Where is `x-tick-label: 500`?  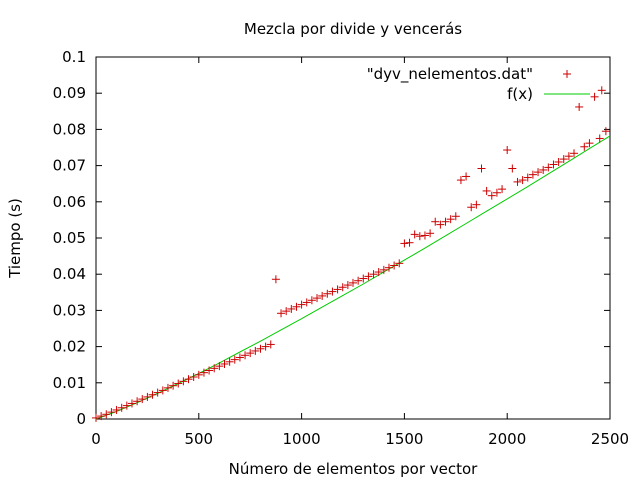
x-tick-label: 500 is located at coordinates (198, 439).